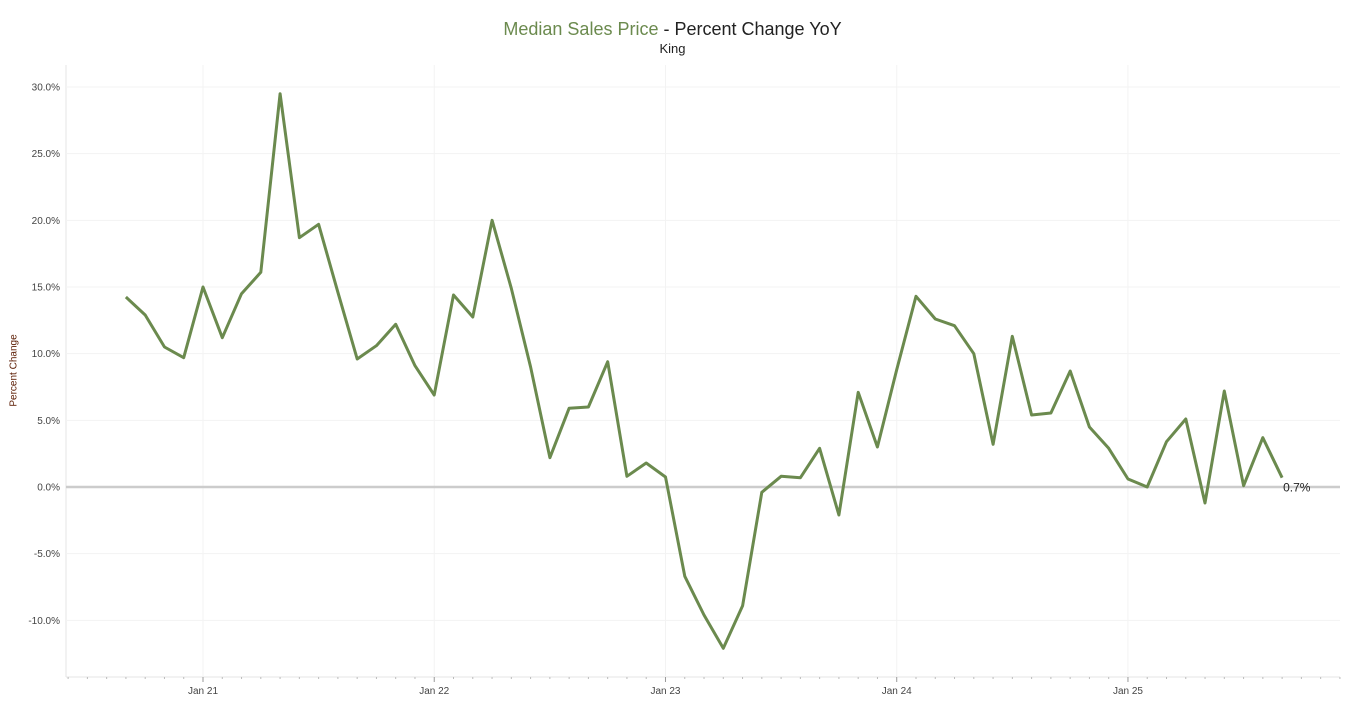 This screenshot has width=1345, height=709. Describe the element at coordinates (665, 691) in the screenshot. I see `x-tick-label: Jan 23` at that location.